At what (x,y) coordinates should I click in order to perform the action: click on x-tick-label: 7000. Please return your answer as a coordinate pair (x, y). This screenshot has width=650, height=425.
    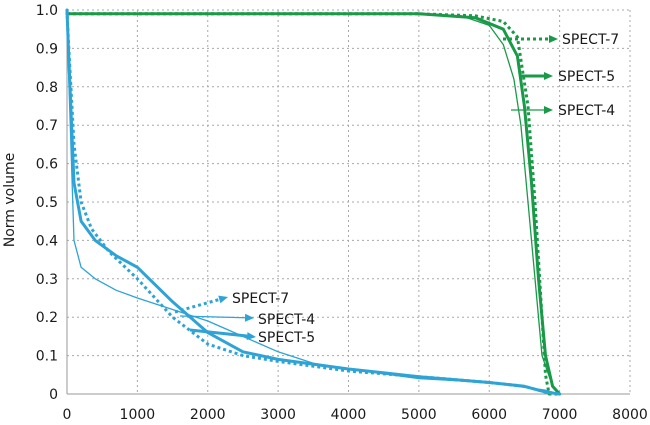
    Looking at the image, I should click on (560, 415).